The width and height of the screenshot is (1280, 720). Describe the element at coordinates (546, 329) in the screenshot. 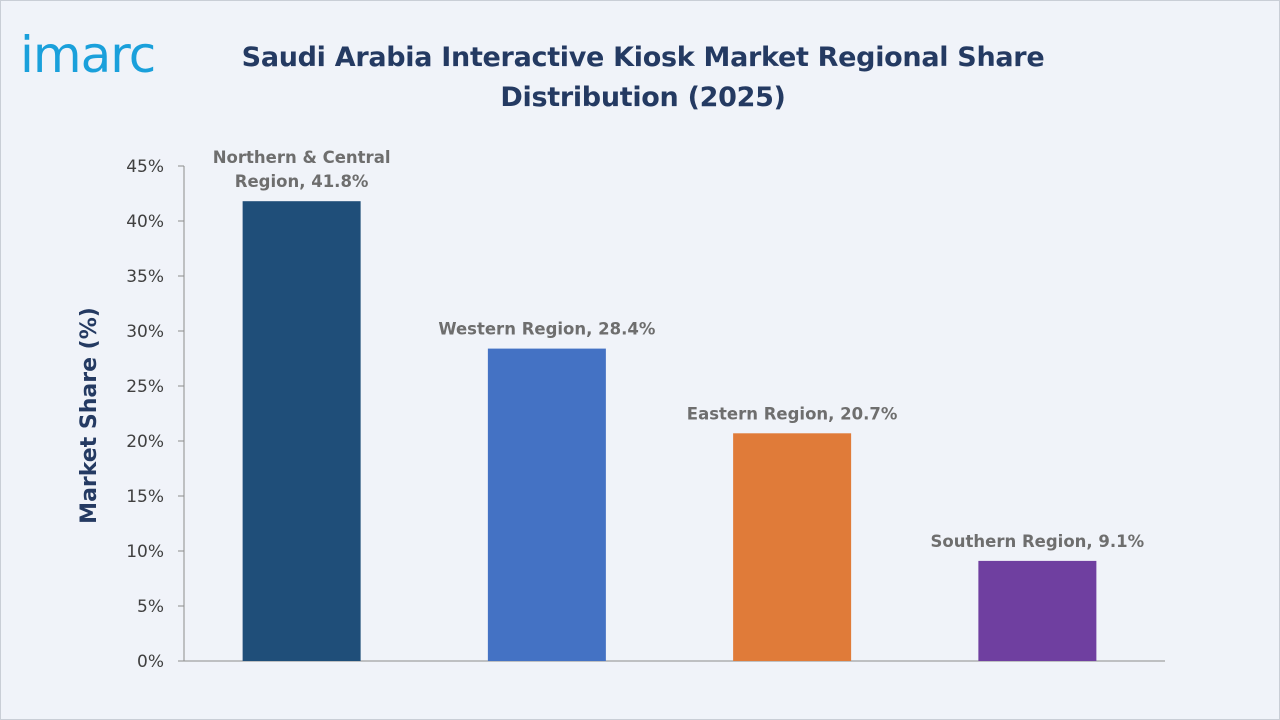

I see `data-label: Western Region, 28.4%` at that location.